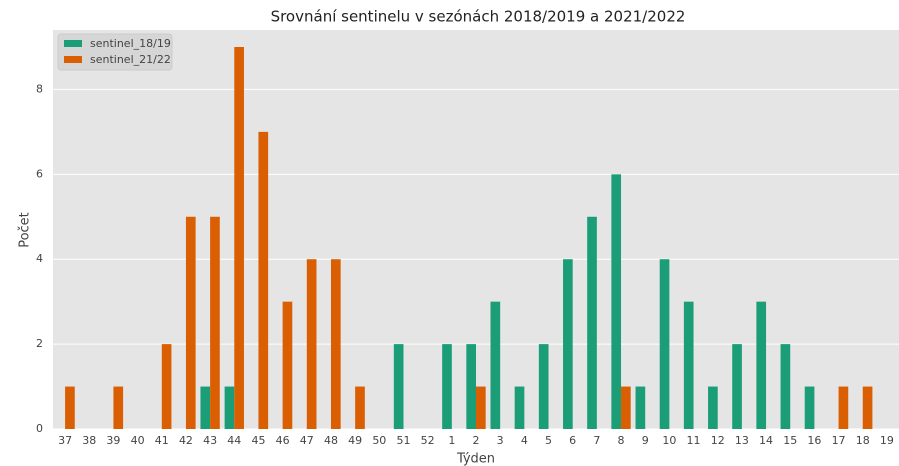  Describe the element at coordinates (621, 440) in the screenshot. I see `x-tick-label: 8` at that location.